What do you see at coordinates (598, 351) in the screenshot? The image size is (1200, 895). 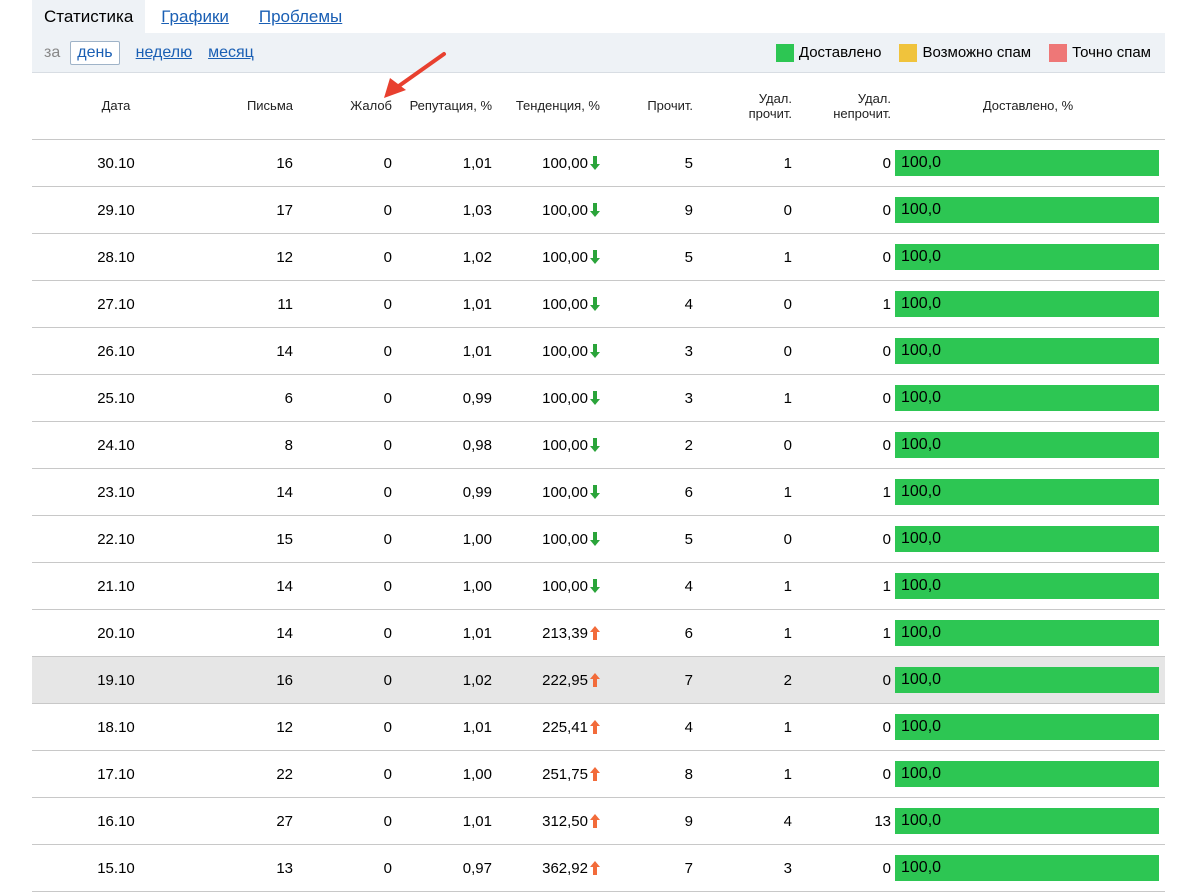 I see `table-row: 26.10 14 0 1,01 100,00 3 0 0 100,0` at bounding box center [598, 351].